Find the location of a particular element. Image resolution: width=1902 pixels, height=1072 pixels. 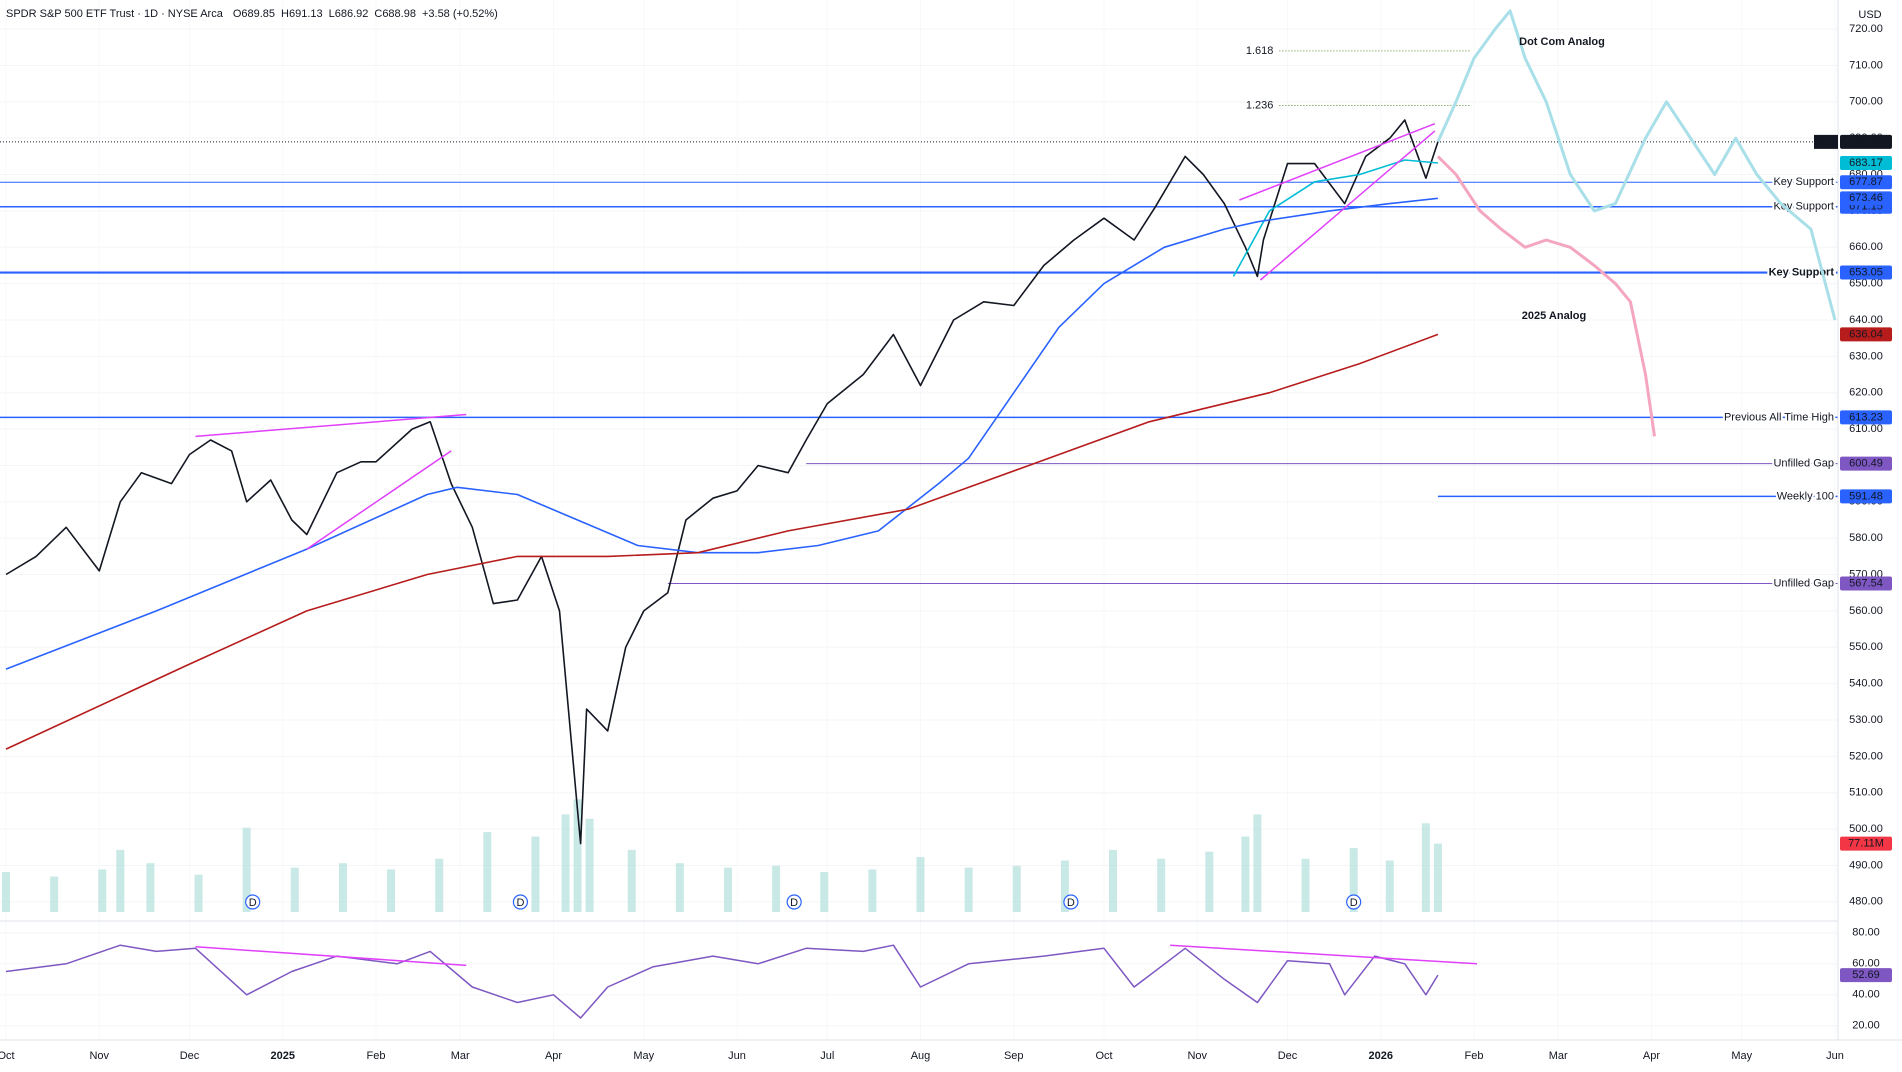

ma-value: 673.46 is located at coordinates (1866, 198).